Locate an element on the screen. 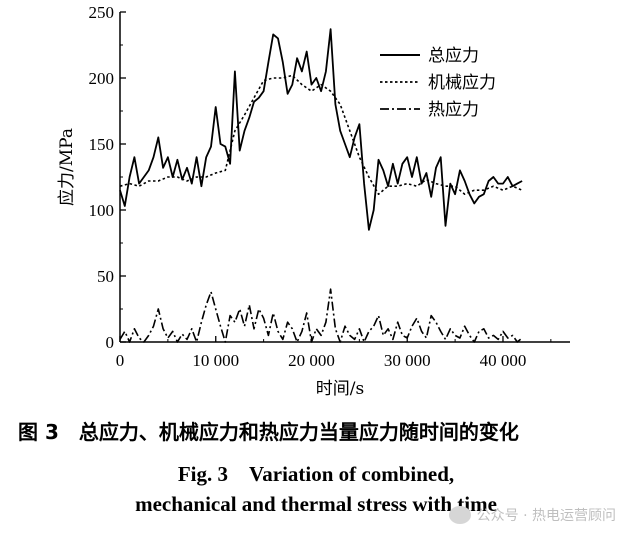  watermark: 公众号 · 热电运营顾问 is located at coordinates (532, 515).